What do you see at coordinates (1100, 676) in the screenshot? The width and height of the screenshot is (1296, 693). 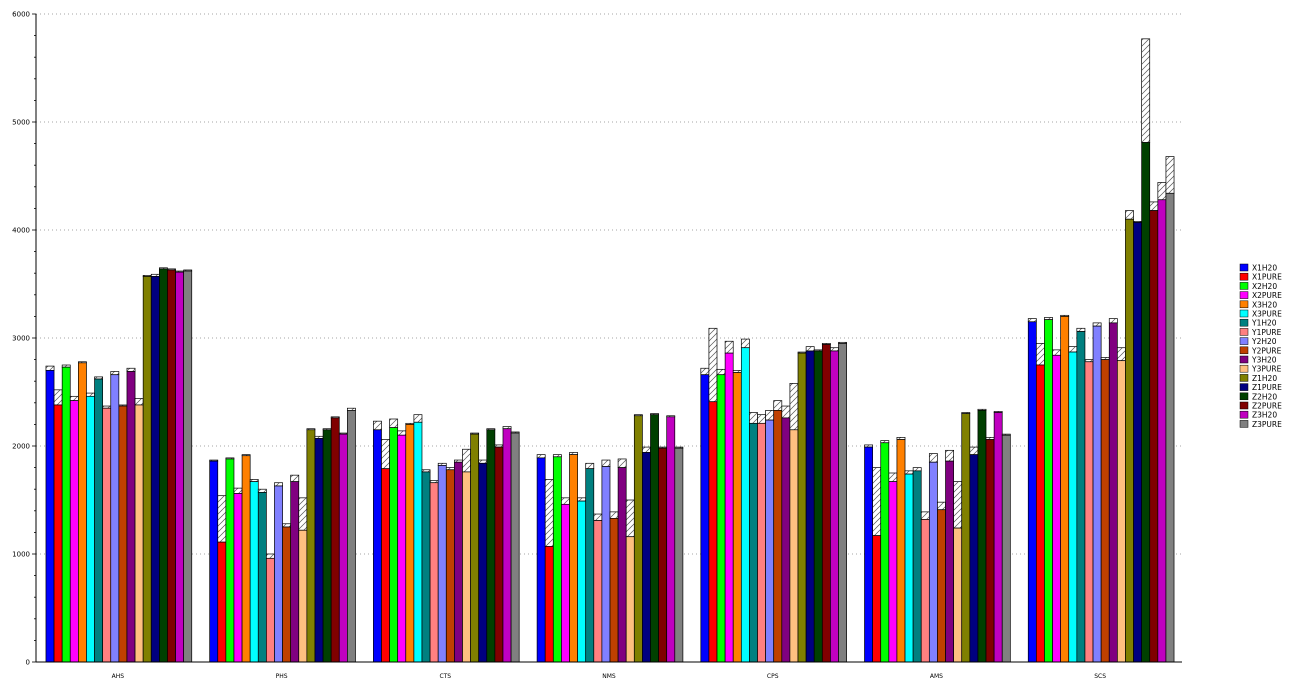 I see `x-tick-label: SCS` at bounding box center [1100, 676].